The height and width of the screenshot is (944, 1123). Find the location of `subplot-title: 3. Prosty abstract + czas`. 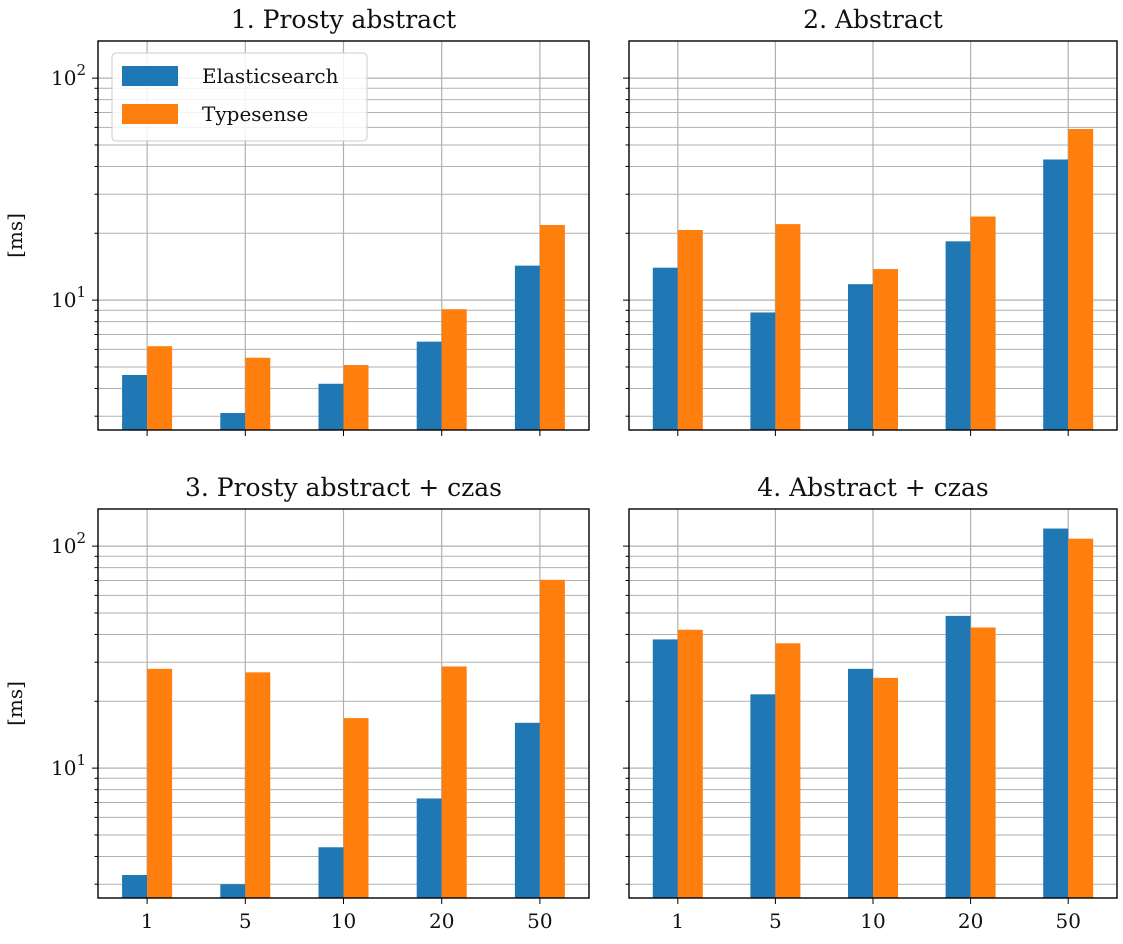

subplot-title: 3. Prosty abstract + czas is located at coordinates (343, 487).